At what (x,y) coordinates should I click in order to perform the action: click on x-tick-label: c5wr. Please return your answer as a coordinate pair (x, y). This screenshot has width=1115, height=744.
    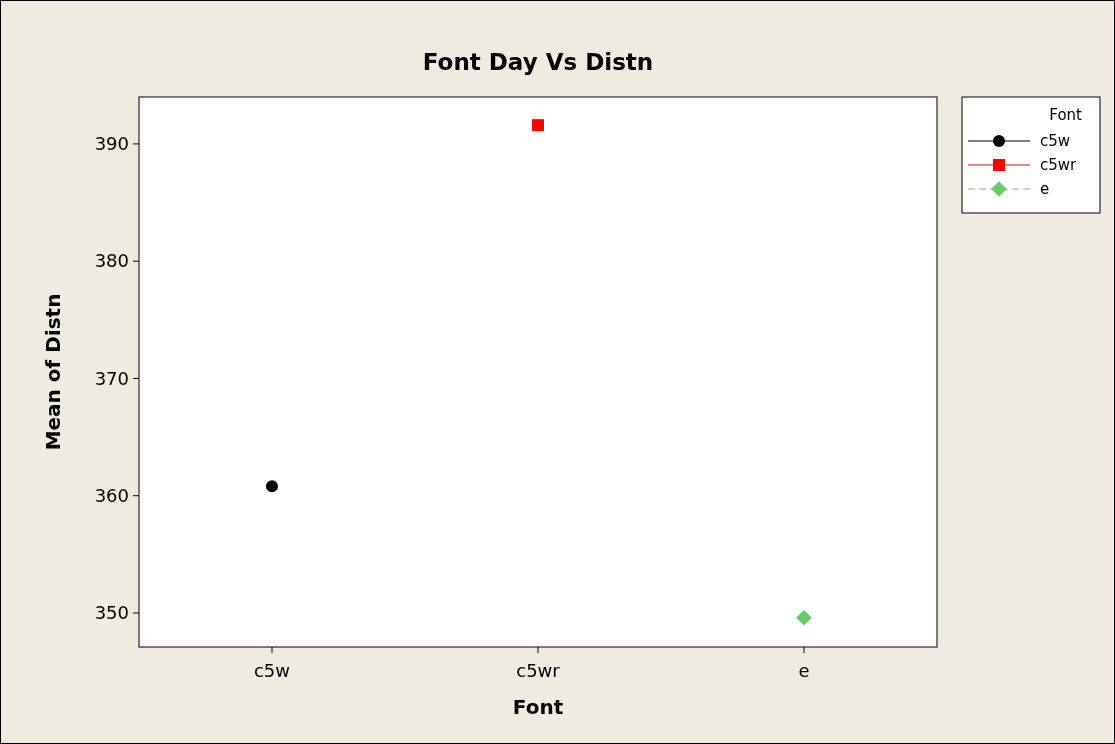
    Looking at the image, I should click on (538, 670).